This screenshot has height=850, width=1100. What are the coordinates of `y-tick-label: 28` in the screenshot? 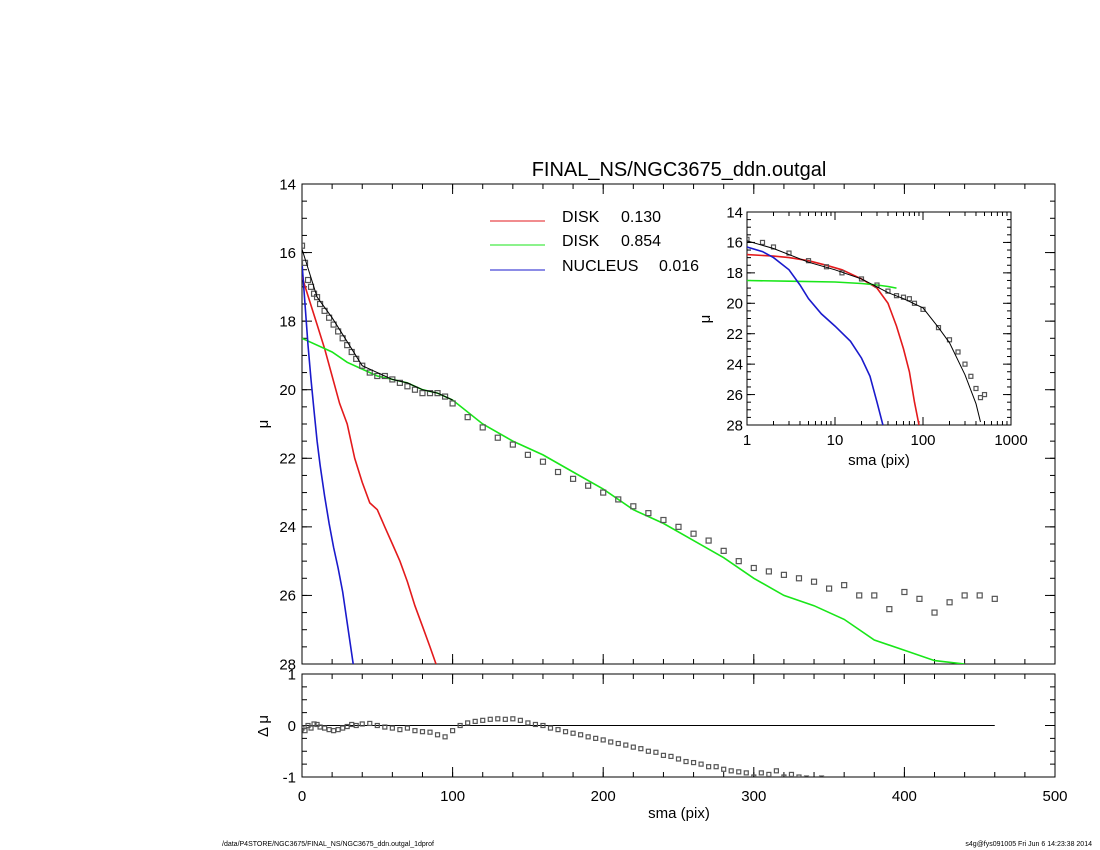 It's located at (734, 425).